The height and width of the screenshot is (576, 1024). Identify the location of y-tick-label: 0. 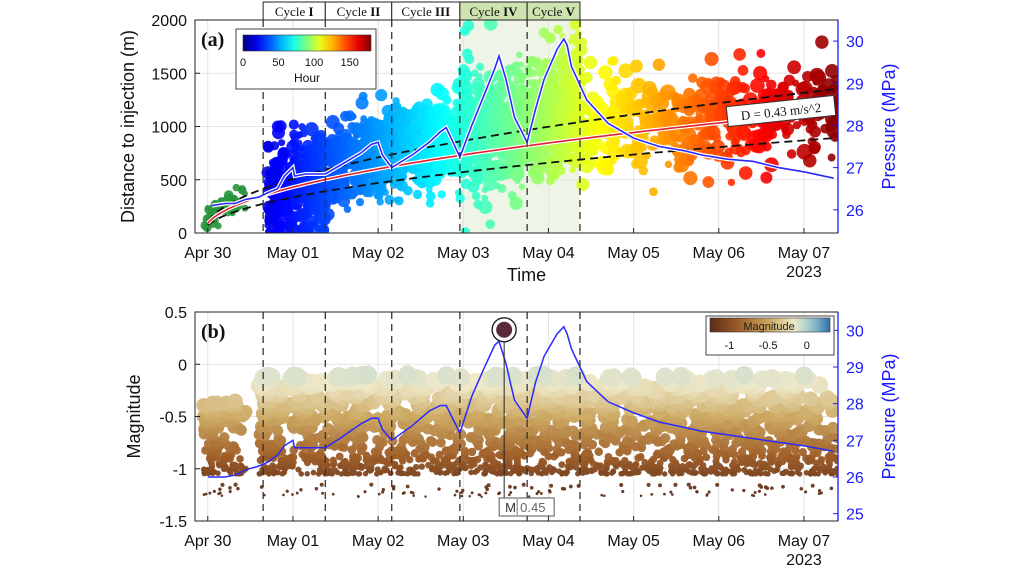
(182, 234).